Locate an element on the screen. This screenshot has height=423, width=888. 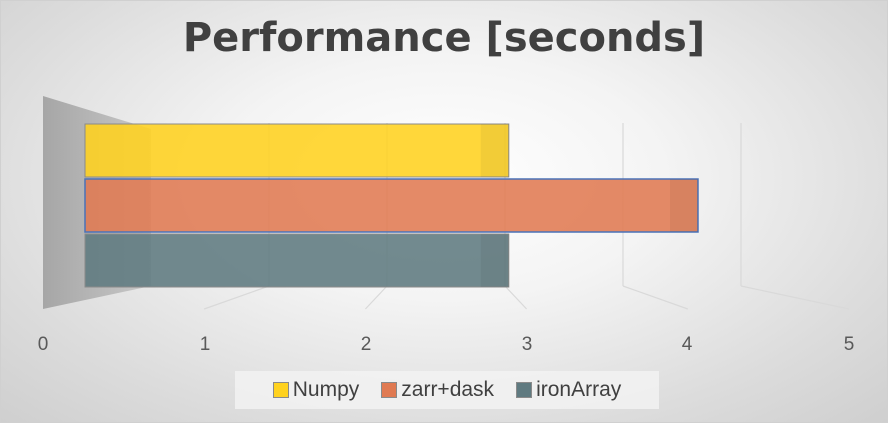
legend-label-numpy: Numpy is located at coordinates (326, 389).